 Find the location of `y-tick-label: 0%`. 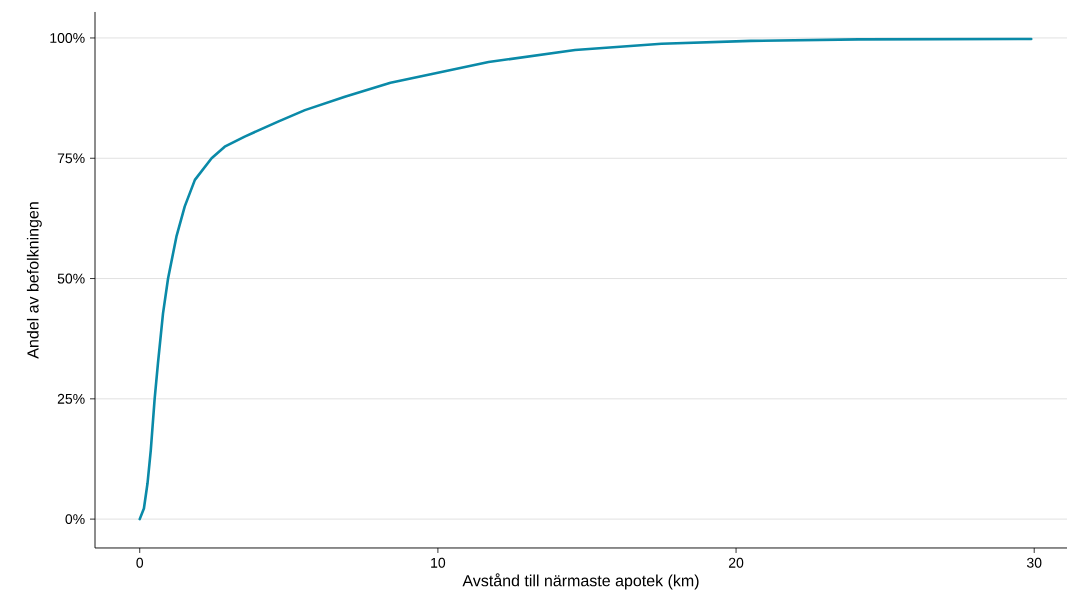

y-tick-label: 0% is located at coordinates (75, 519).